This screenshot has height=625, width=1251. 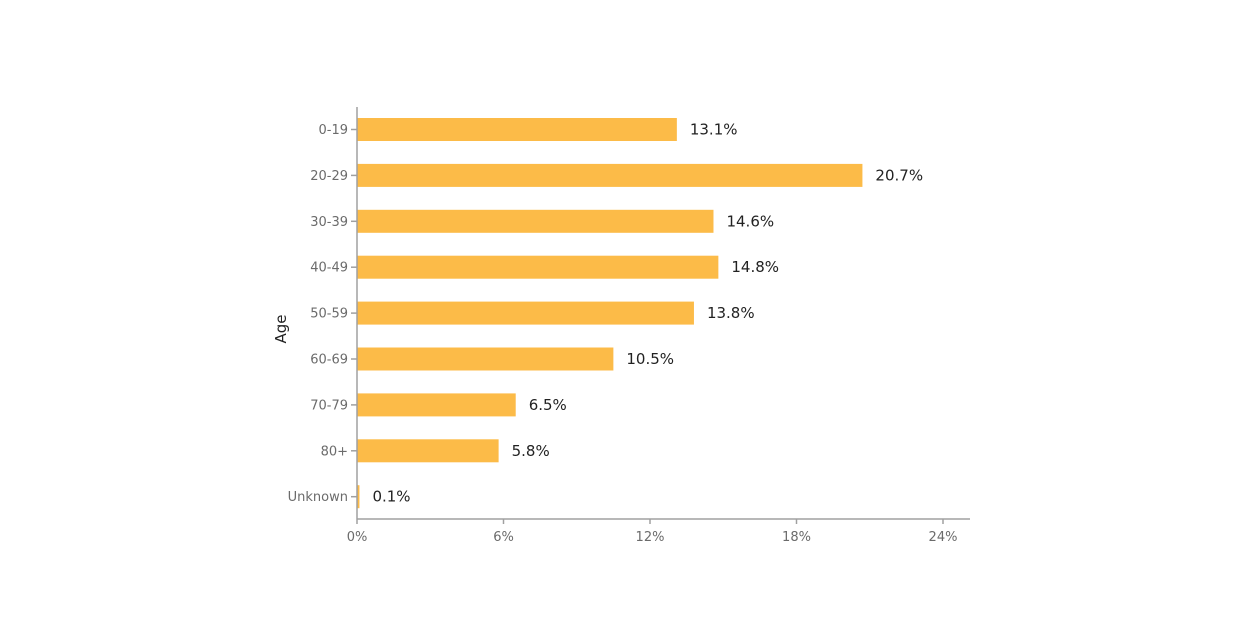 I want to click on y-tick-label: 0-19, so click(x=333, y=130).